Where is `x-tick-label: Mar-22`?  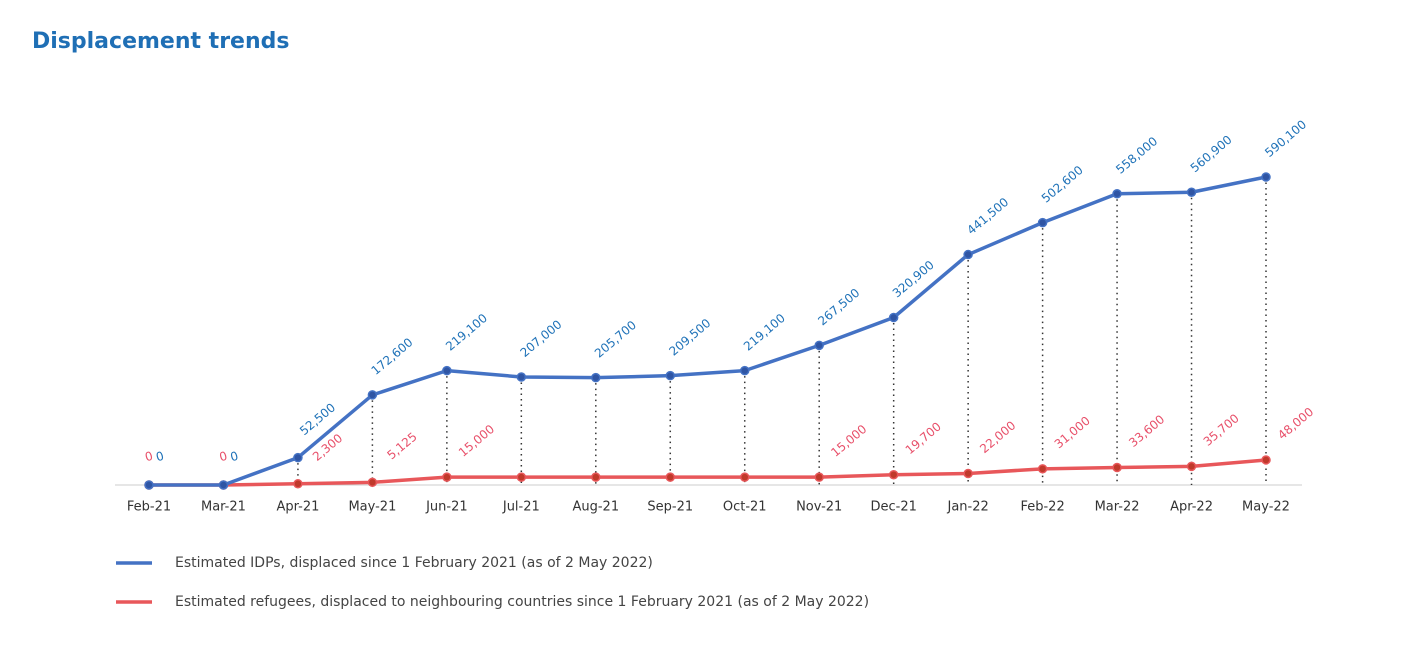
x-tick-label: Mar-22 is located at coordinates (1117, 507).